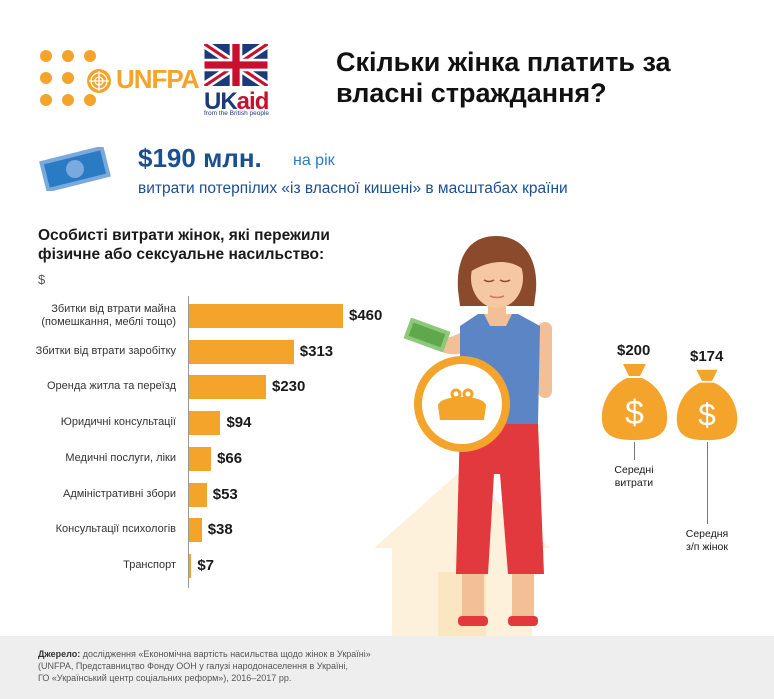 This screenshot has width=774, height=699. I want to click on bag-value-avg-salary: $174, so click(707, 356).